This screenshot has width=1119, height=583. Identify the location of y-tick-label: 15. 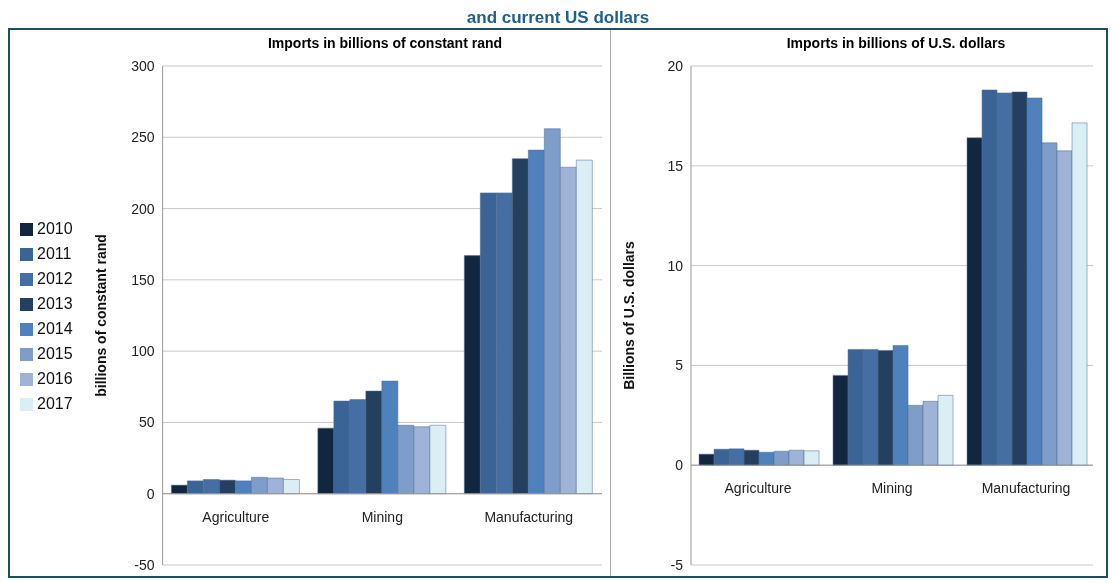
(675, 165).